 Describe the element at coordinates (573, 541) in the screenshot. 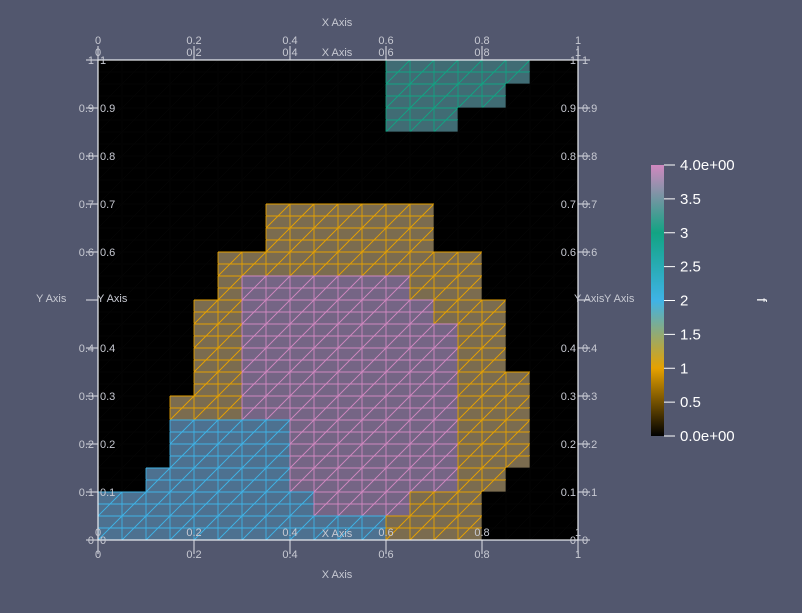

I see `y-tick-label-right-inner: 0` at that location.